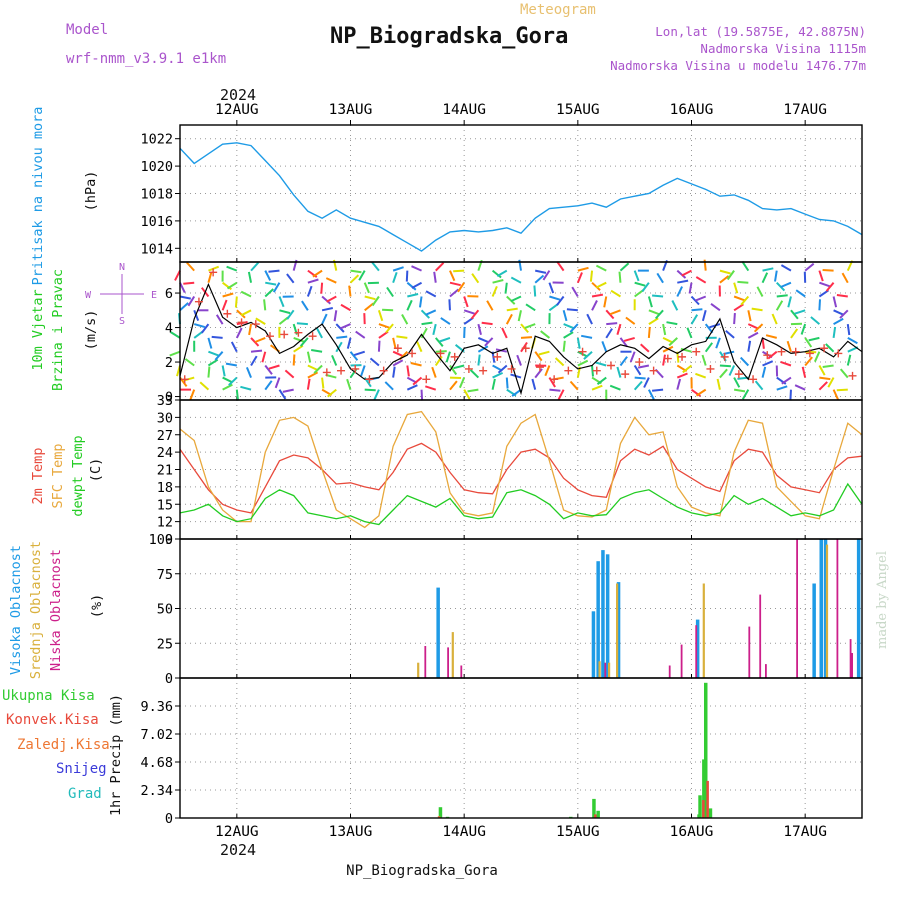 This screenshot has height=905, width=900. Describe the element at coordinates (237, 110) in the screenshot. I see `top-date-label: 12AUG` at that location.